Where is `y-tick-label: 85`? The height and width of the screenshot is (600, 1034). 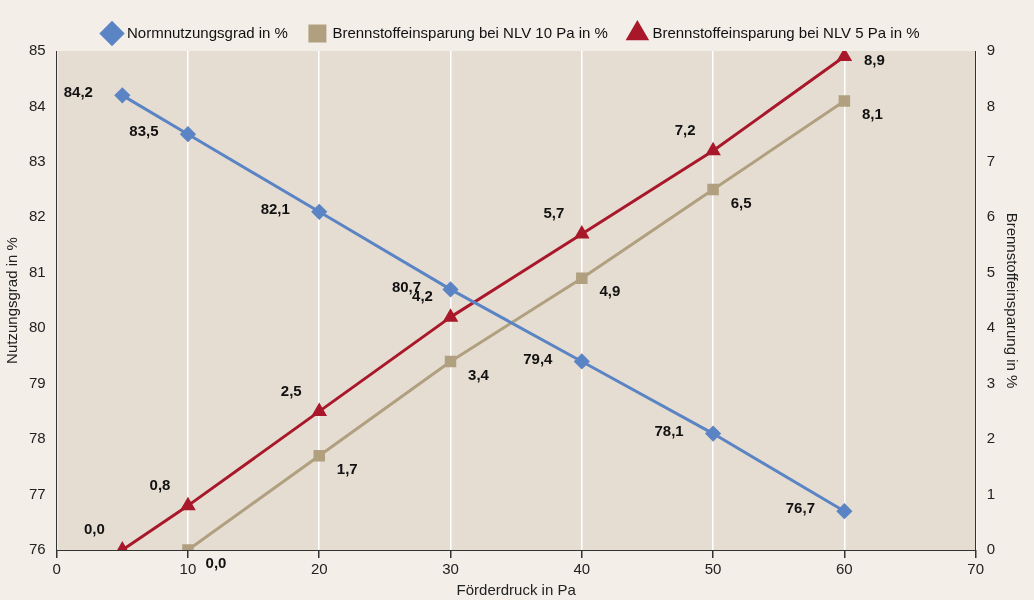 y-tick-label: 85 is located at coordinates (37, 50).